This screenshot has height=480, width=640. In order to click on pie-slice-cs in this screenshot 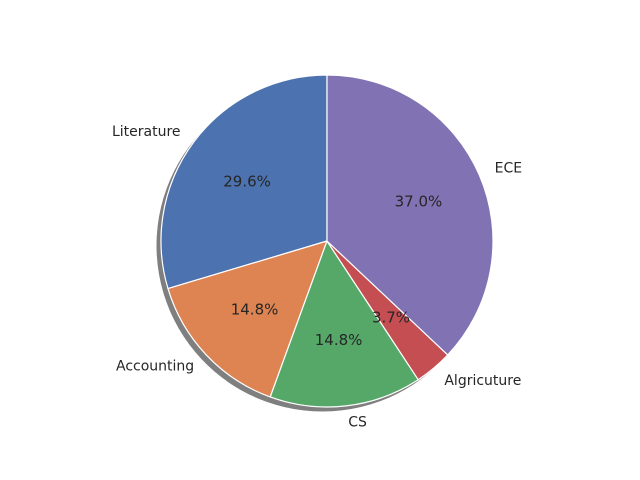, I will do `click(344, 324)`.